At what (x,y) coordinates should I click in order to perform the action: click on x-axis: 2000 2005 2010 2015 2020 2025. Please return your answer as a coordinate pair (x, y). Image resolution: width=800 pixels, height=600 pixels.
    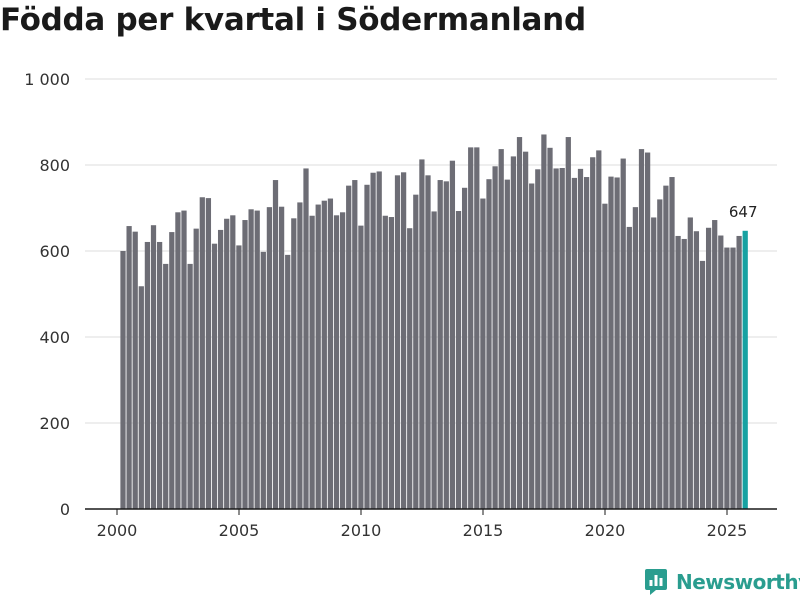
    Looking at the image, I should click on (431, 524).